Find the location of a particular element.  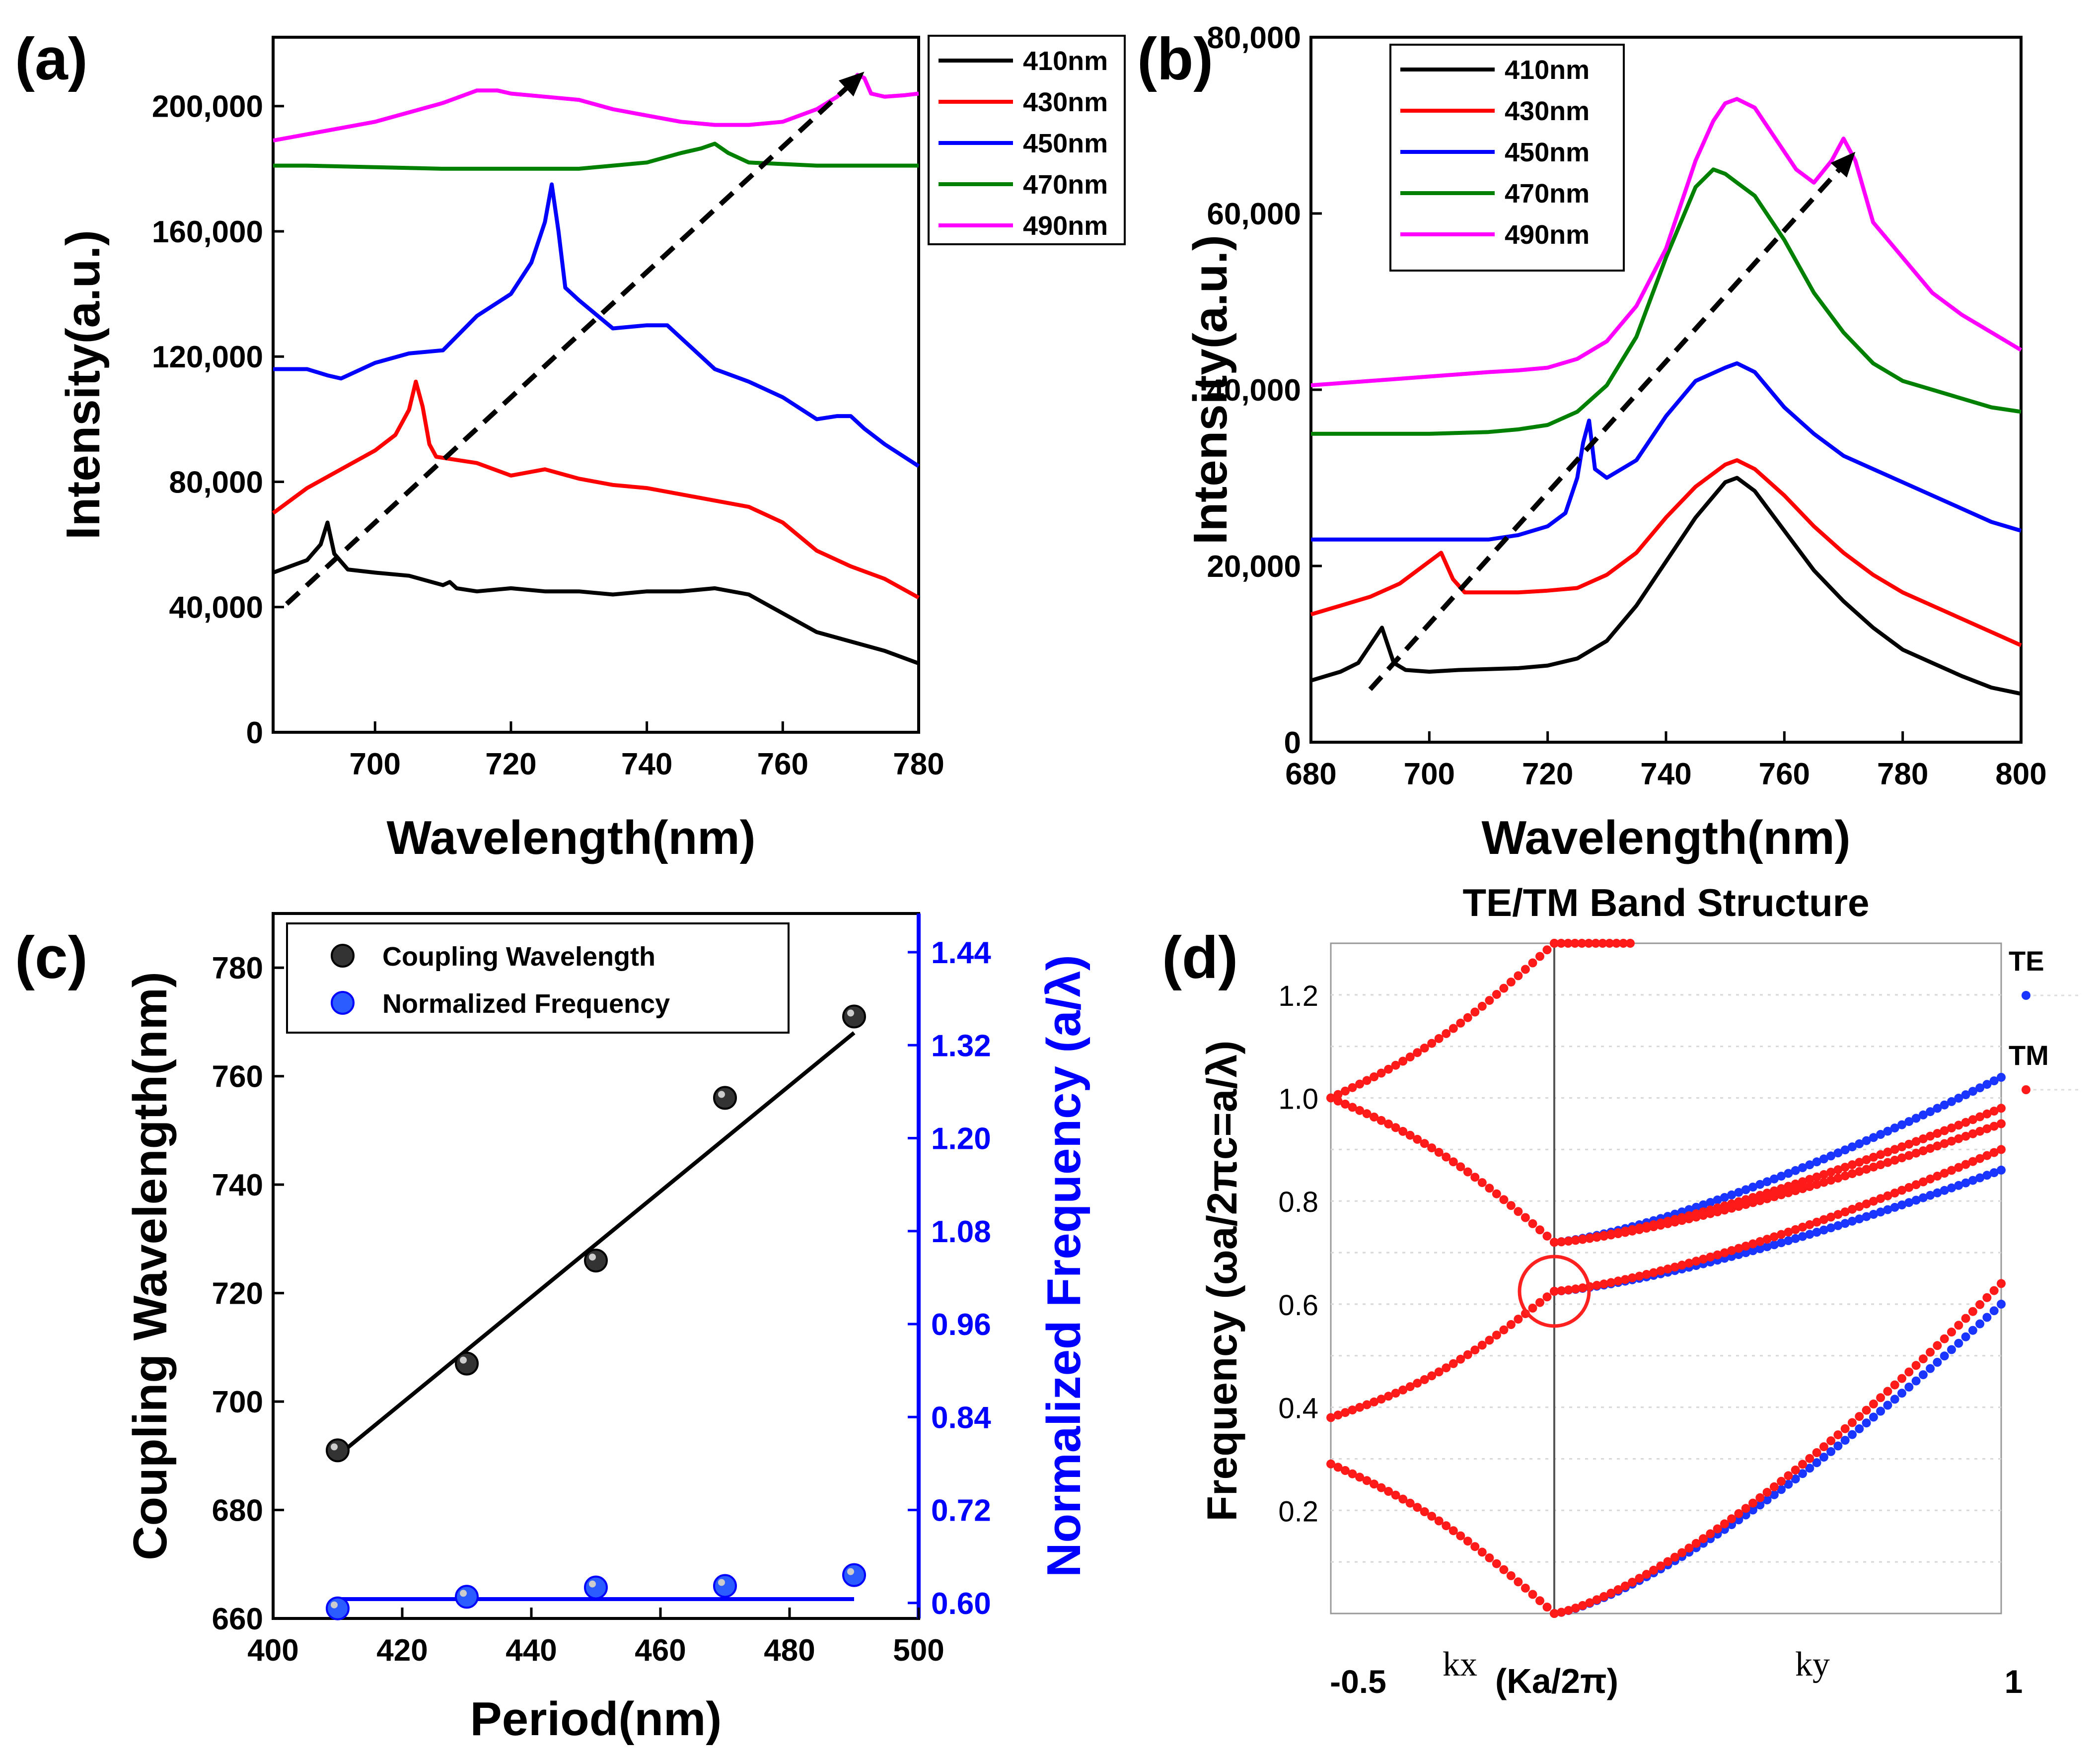

y2-tick-label: 0.96 is located at coordinates (961, 1325).